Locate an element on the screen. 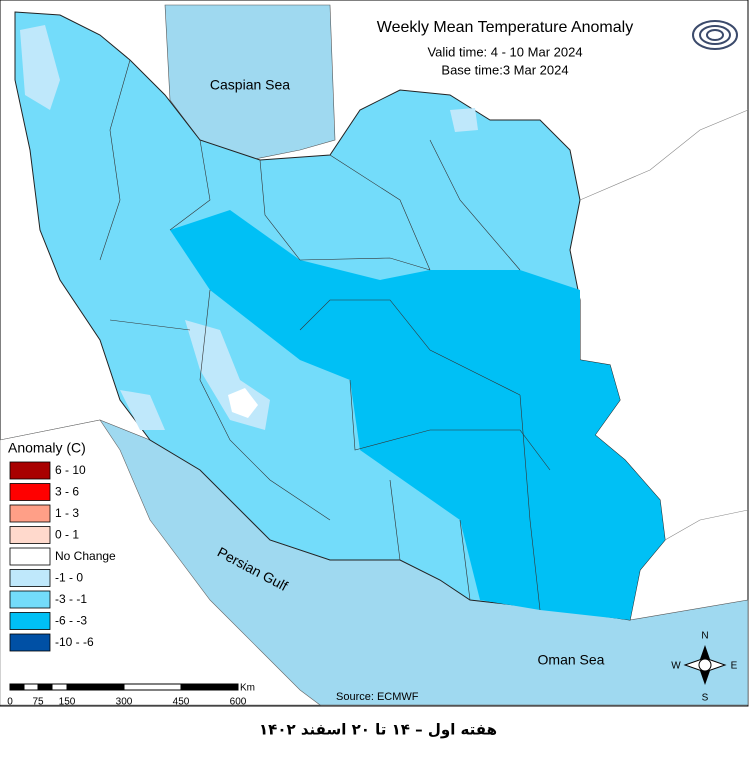 Image resolution: width=756 pixels, height=761 pixels. nochange-zone is located at coordinates (243, 403).